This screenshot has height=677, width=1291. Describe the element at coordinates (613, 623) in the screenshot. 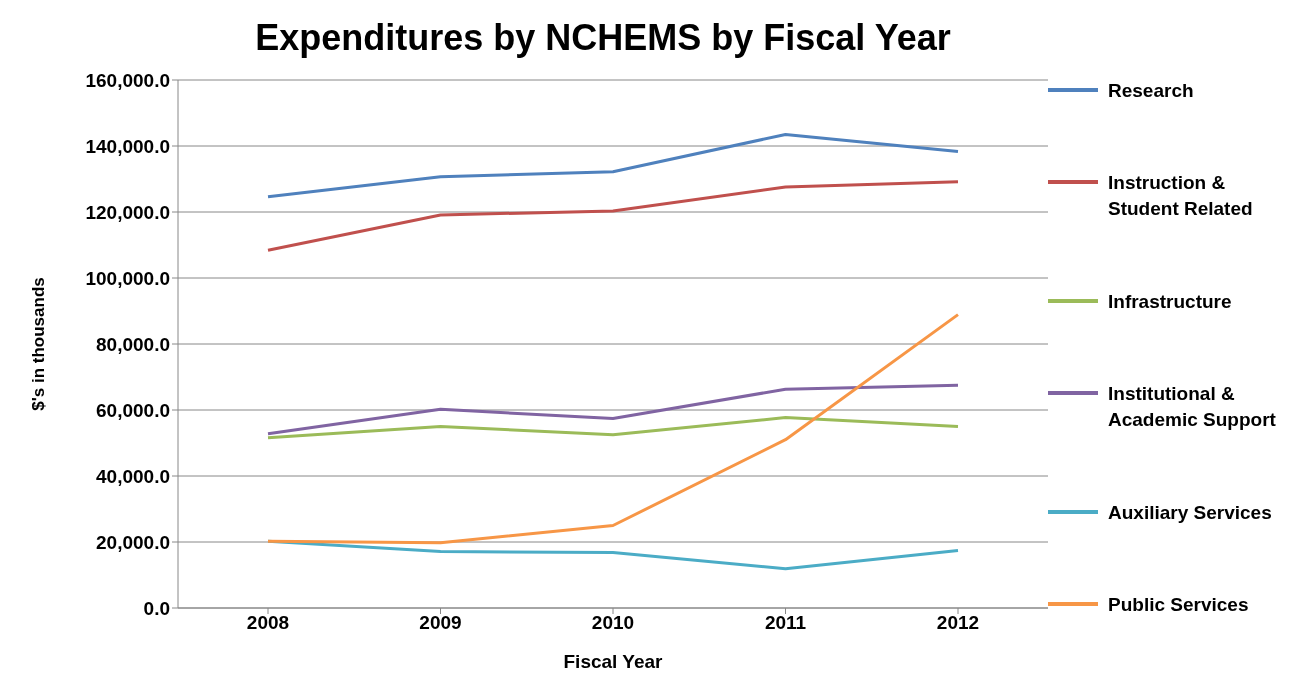

I see `x-tick-label: 2010` at that location.